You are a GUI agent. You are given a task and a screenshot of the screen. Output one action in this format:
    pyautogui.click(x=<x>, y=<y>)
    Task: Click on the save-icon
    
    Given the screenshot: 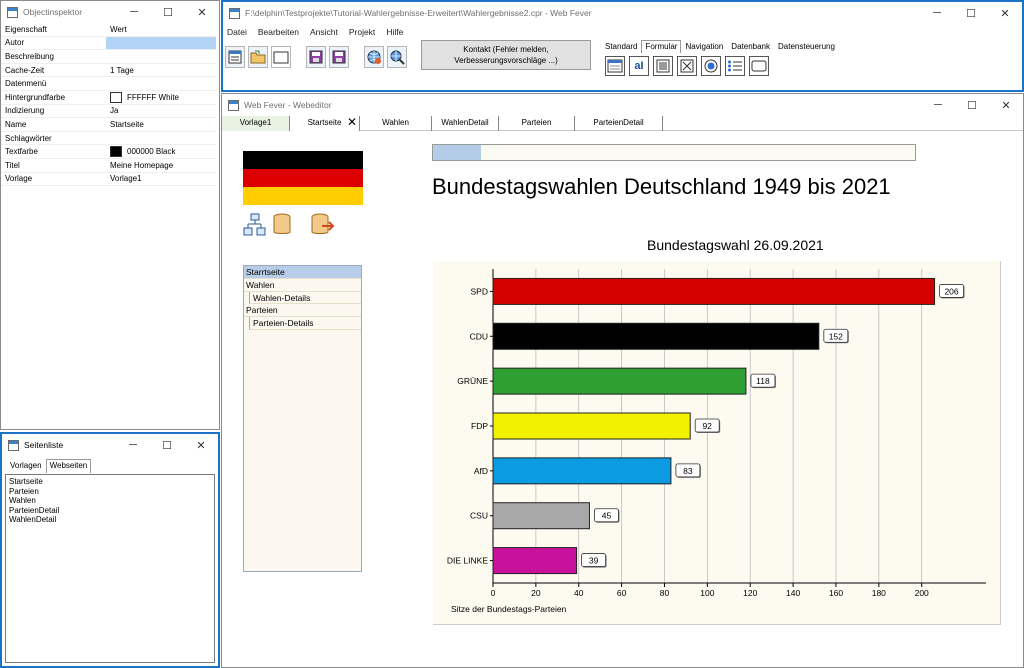 What is the action you would take?
    pyautogui.click(x=316, y=57)
    